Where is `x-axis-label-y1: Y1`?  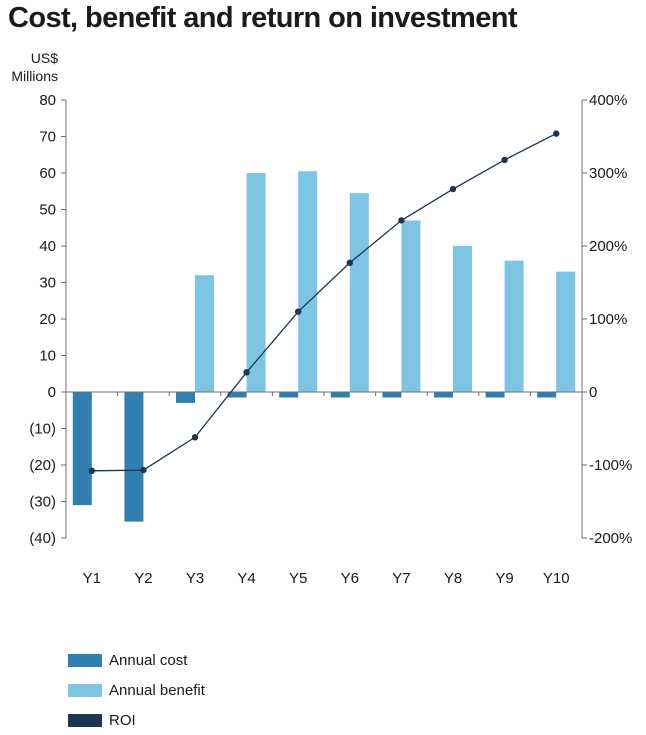
x-axis-label-y1: Y1 is located at coordinates (92, 578).